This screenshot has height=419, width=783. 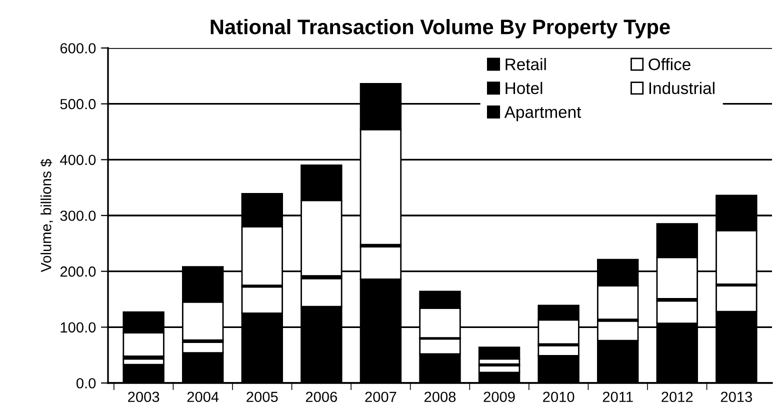 What do you see at coordinates (322, 397) in the screenshot?
I see `x-tick-label: 2006` at bounding box center [322, 397].